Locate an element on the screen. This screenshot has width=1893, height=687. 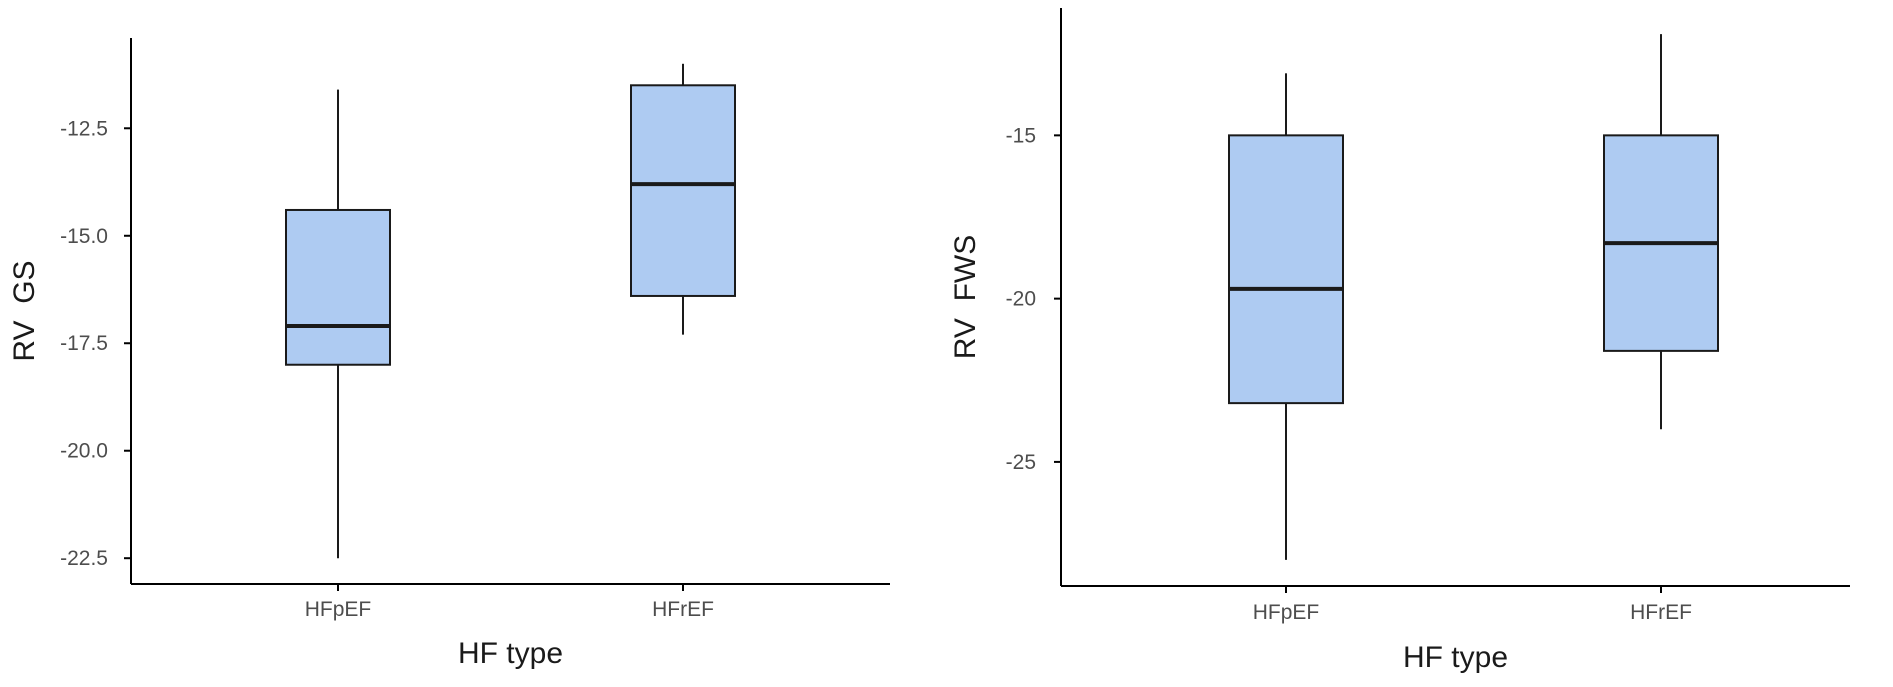
y-tick-label: -25 is located at coordinates (1021, 462).